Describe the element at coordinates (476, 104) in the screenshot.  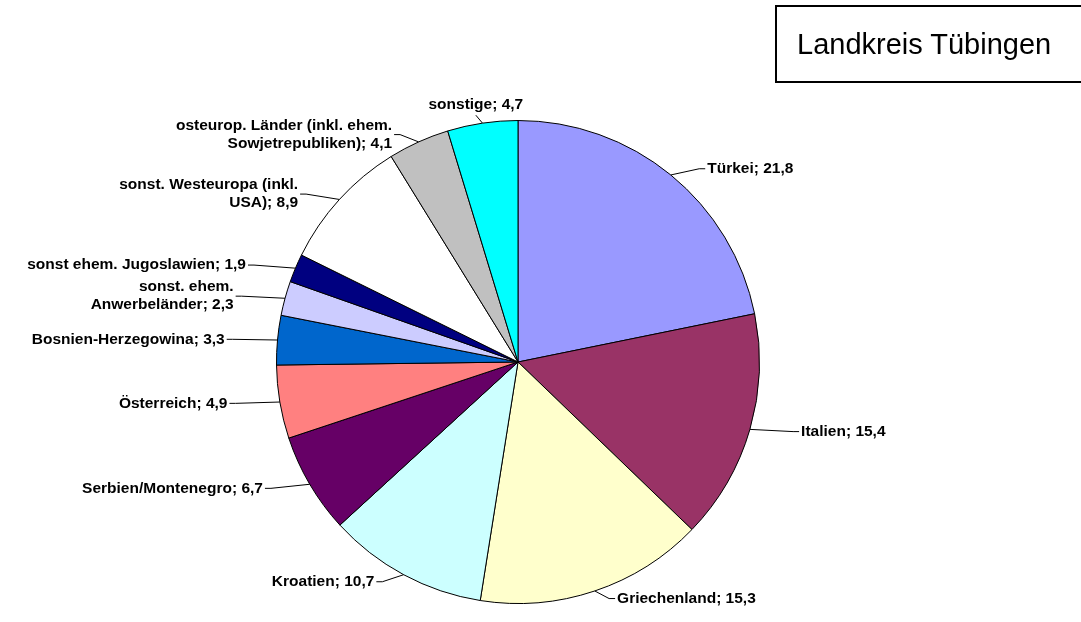
I see `slice-label: sonstige; 4,7` at that location.